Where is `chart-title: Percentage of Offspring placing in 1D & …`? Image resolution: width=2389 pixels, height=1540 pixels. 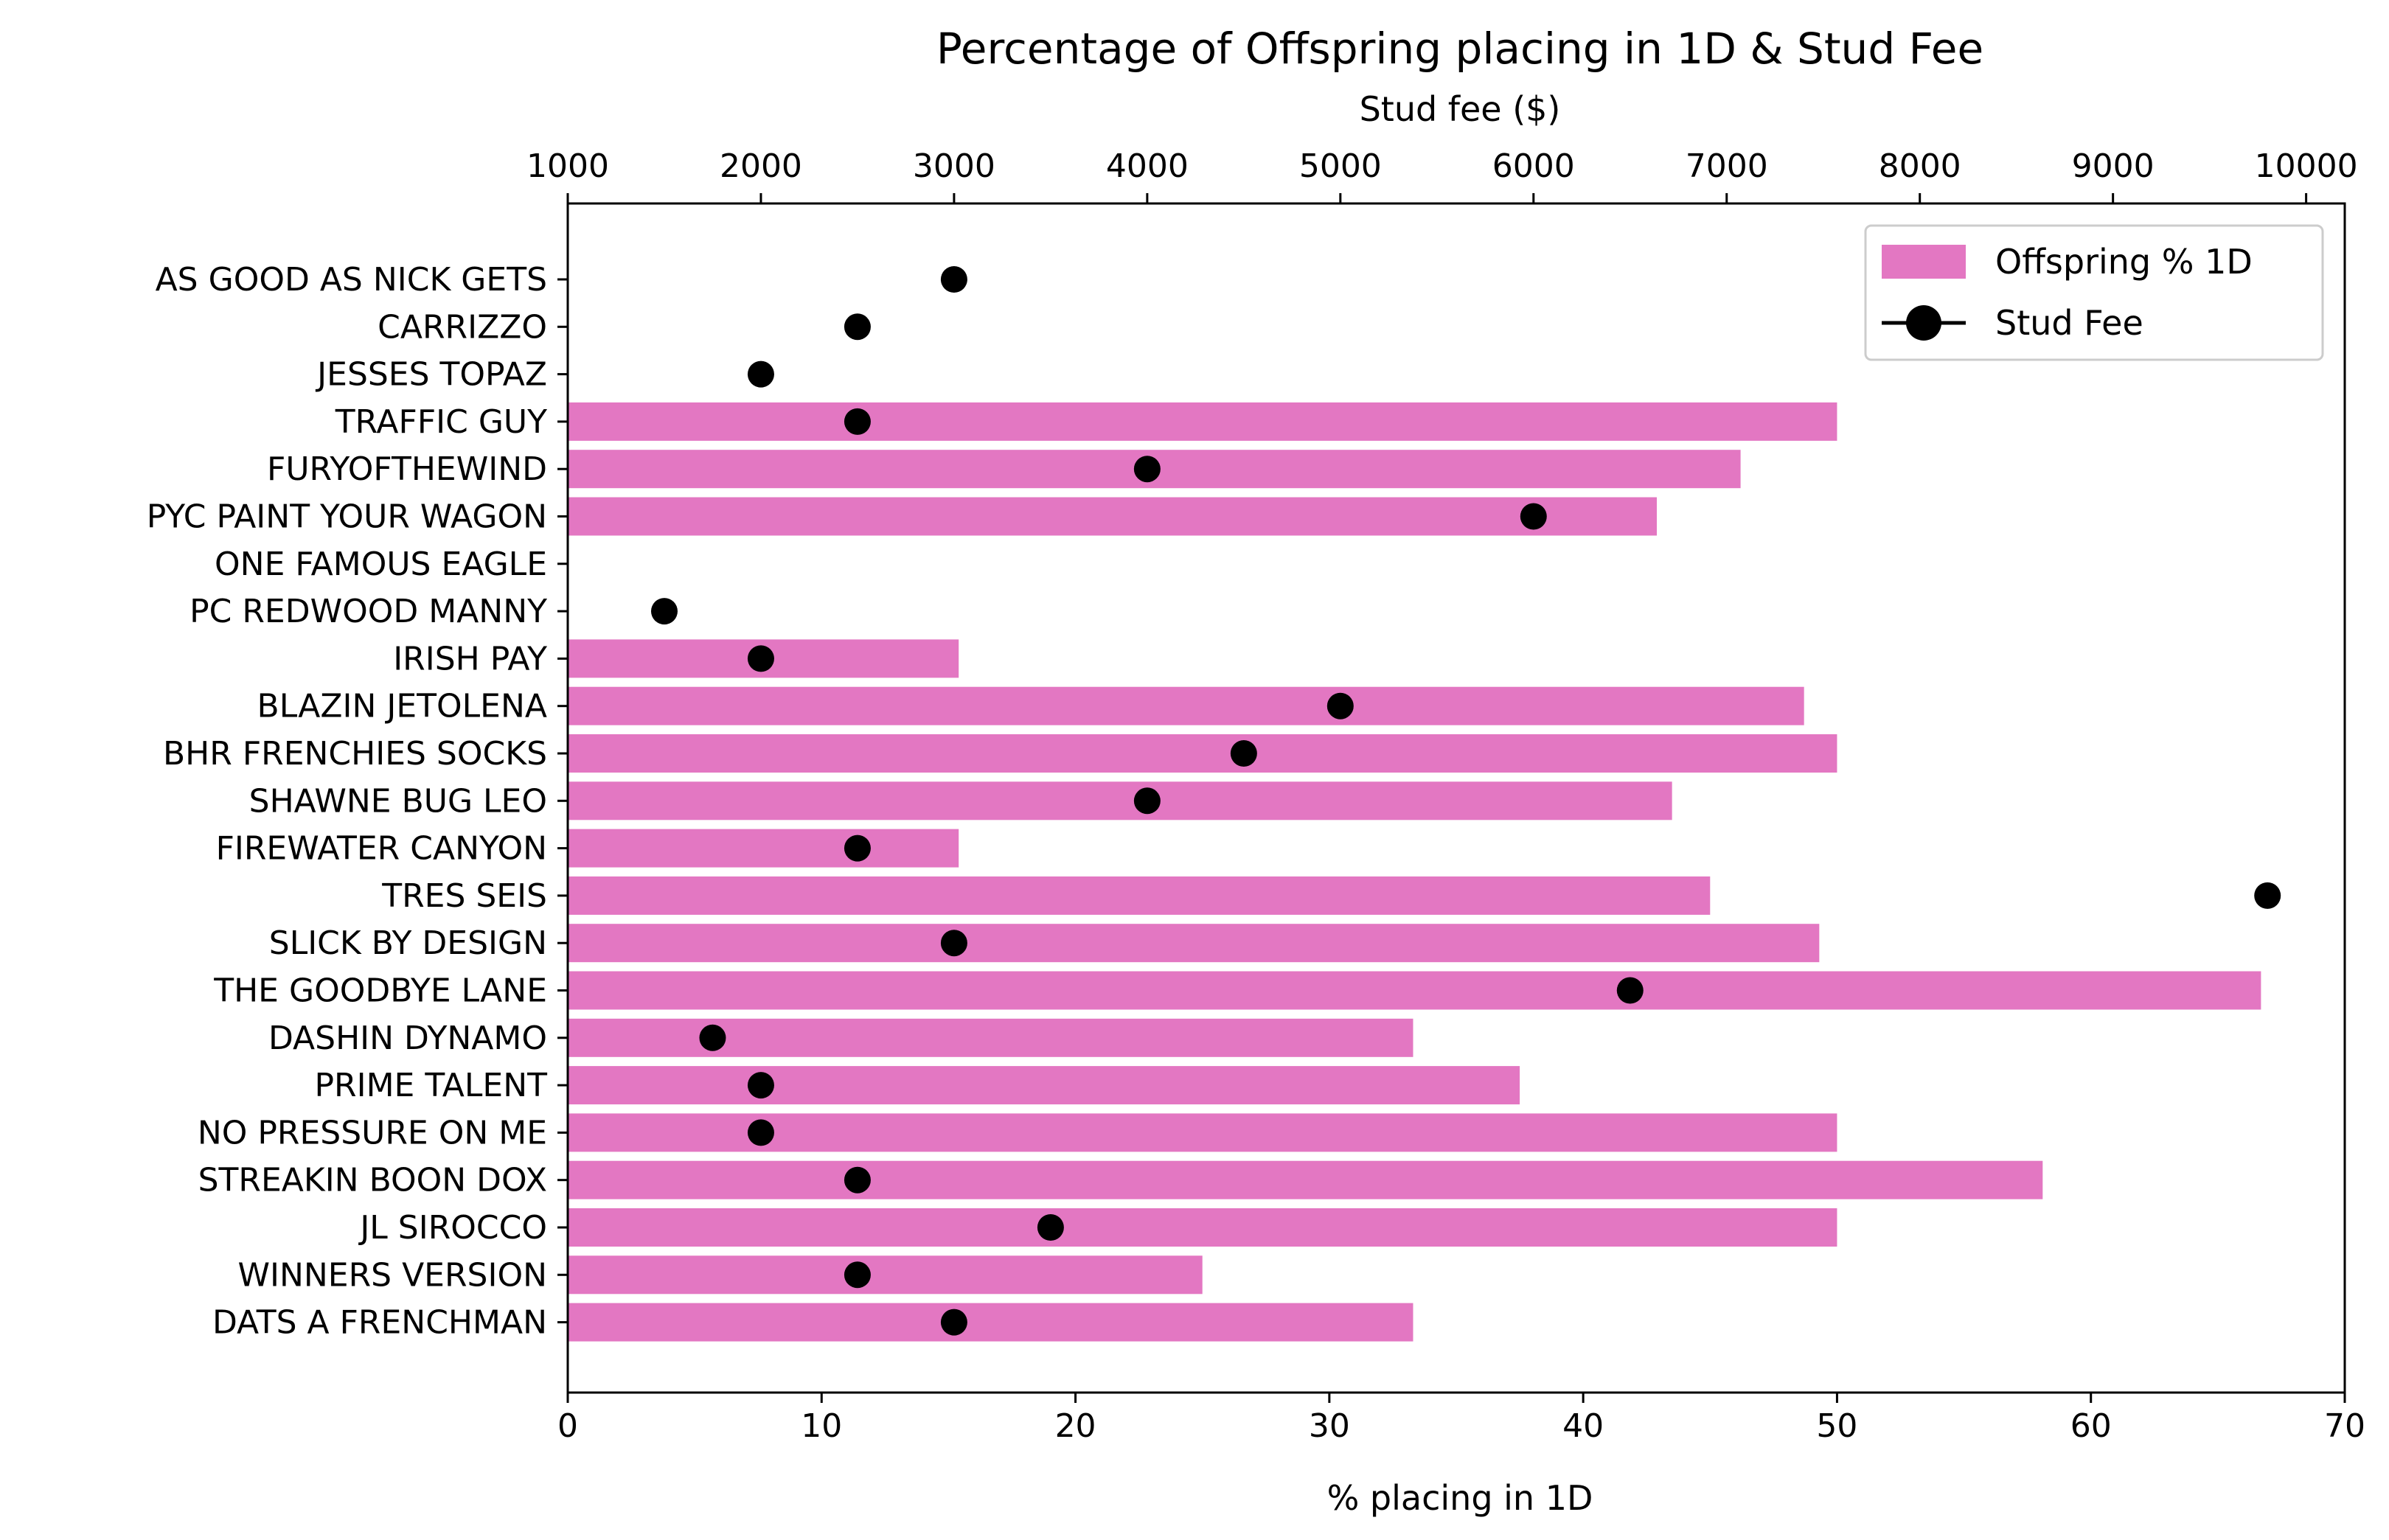
chart-title: Percentage of Offspring placing in 1D & … is located at coordinates (1459, 49).